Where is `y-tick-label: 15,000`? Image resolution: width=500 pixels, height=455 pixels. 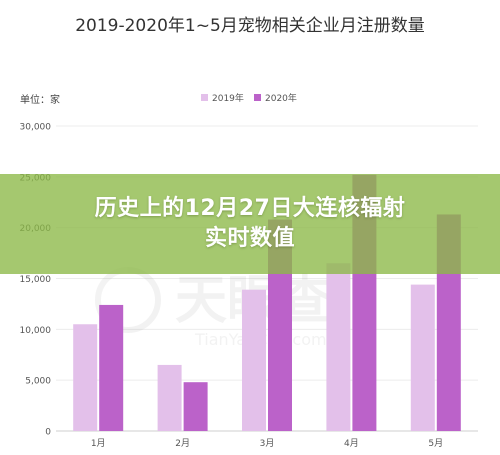
y-tick-label: 15,000 is located at coordinates (36, 280).